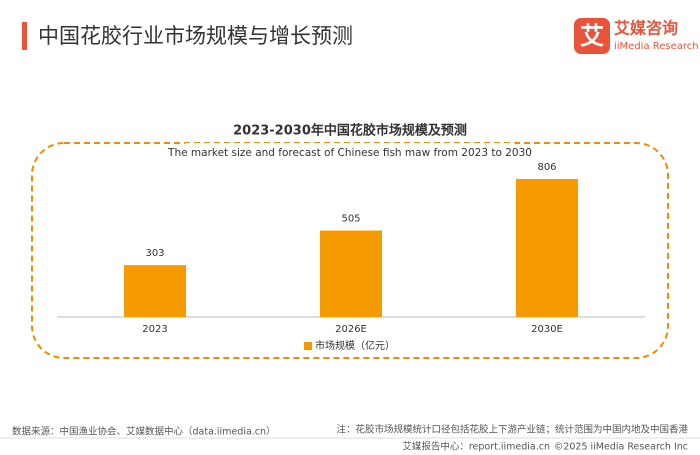  I want to click on legend-label: 市场规模（亿元）, so click(355, 345).